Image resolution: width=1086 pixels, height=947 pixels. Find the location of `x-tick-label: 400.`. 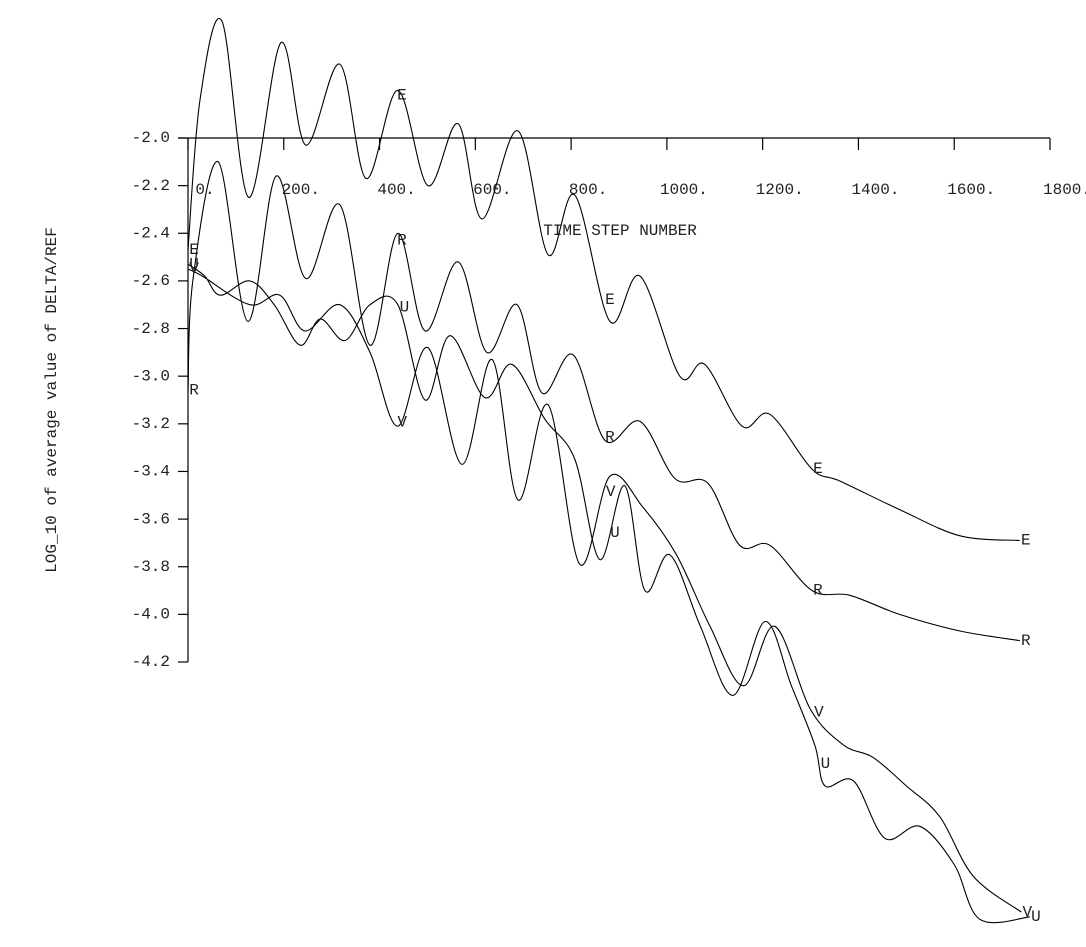

x-tick-label: 400. is located at coordinates (396, 190).